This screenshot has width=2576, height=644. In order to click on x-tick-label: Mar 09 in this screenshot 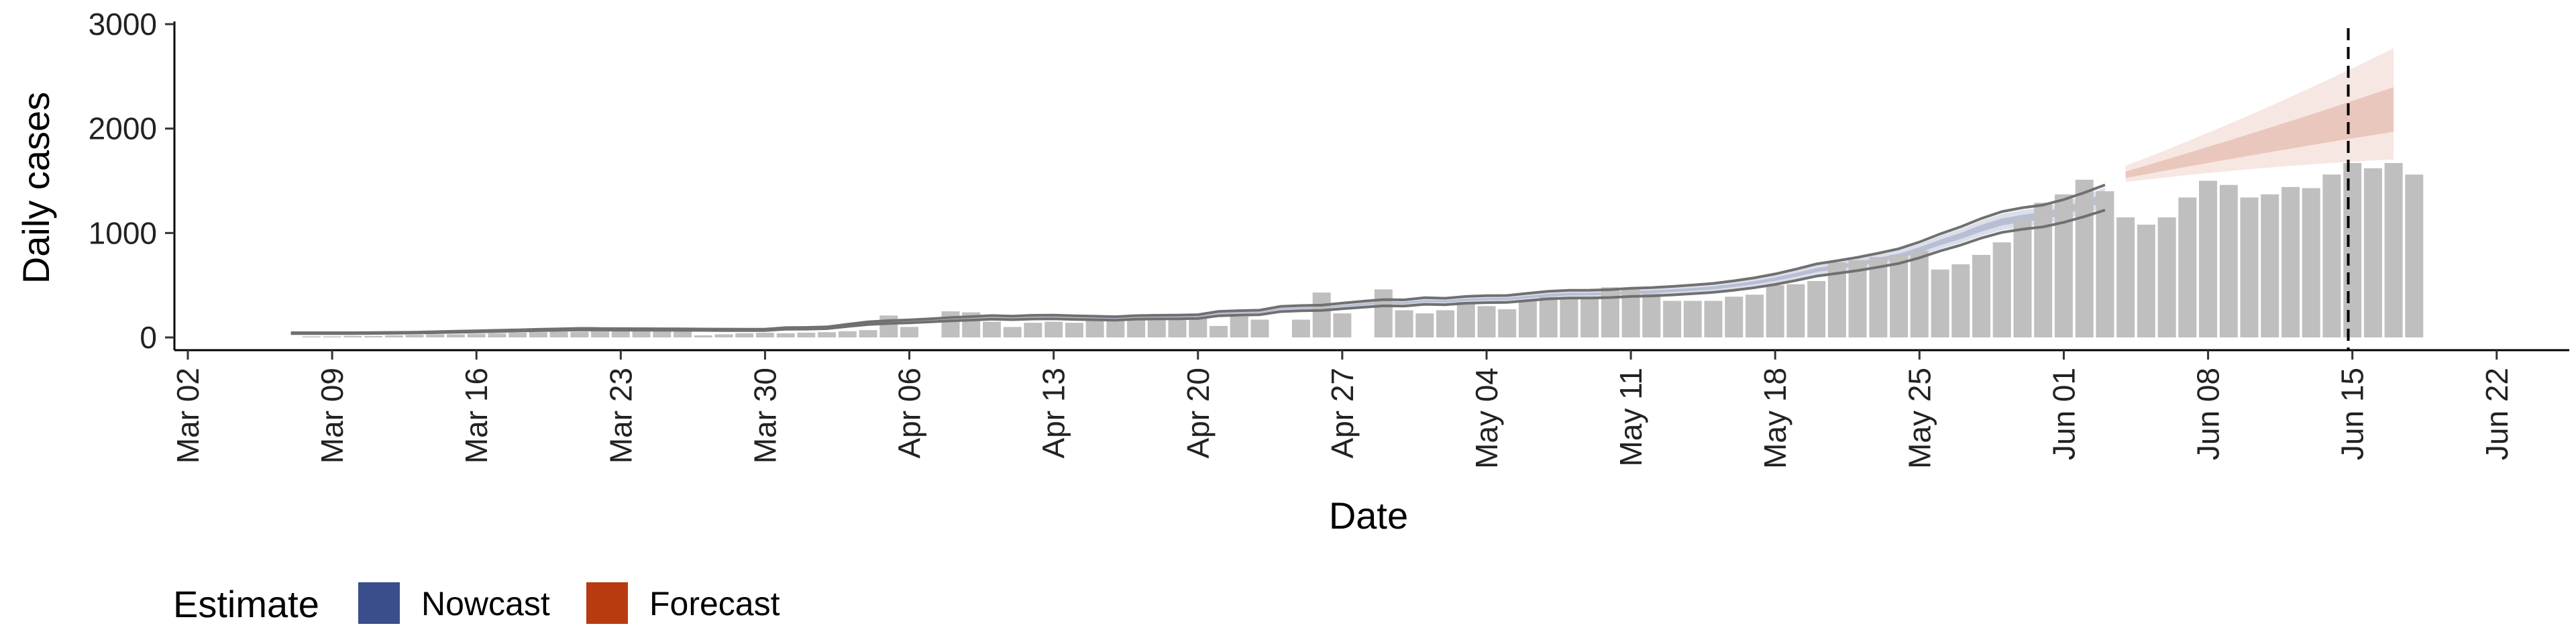, I will do `click(332, 416)`.